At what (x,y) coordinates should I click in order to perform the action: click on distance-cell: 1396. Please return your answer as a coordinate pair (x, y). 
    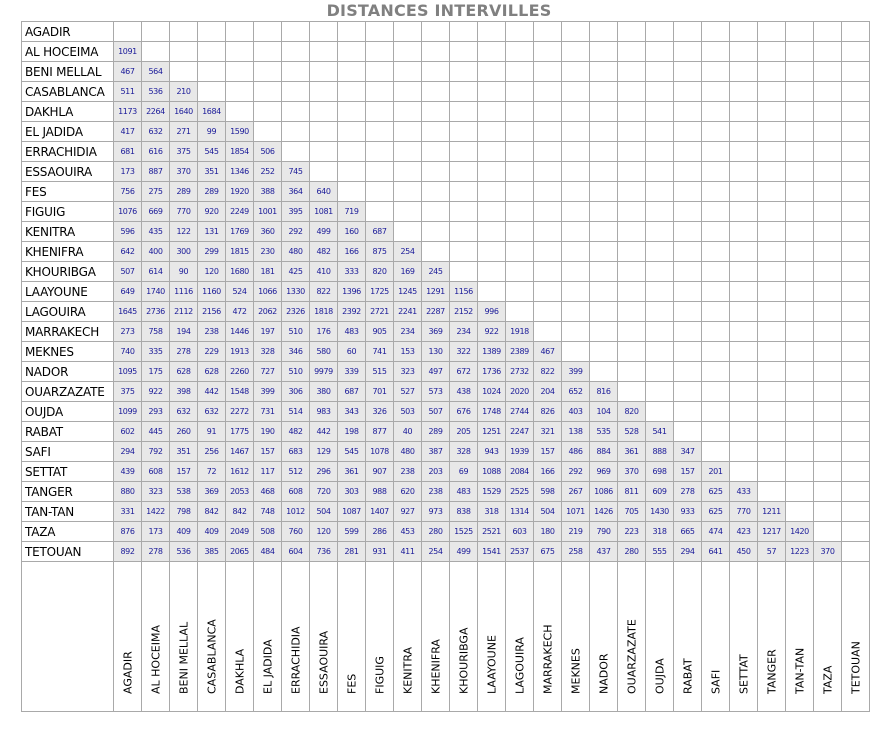
    Looking at the image, I should click on (351, 291).